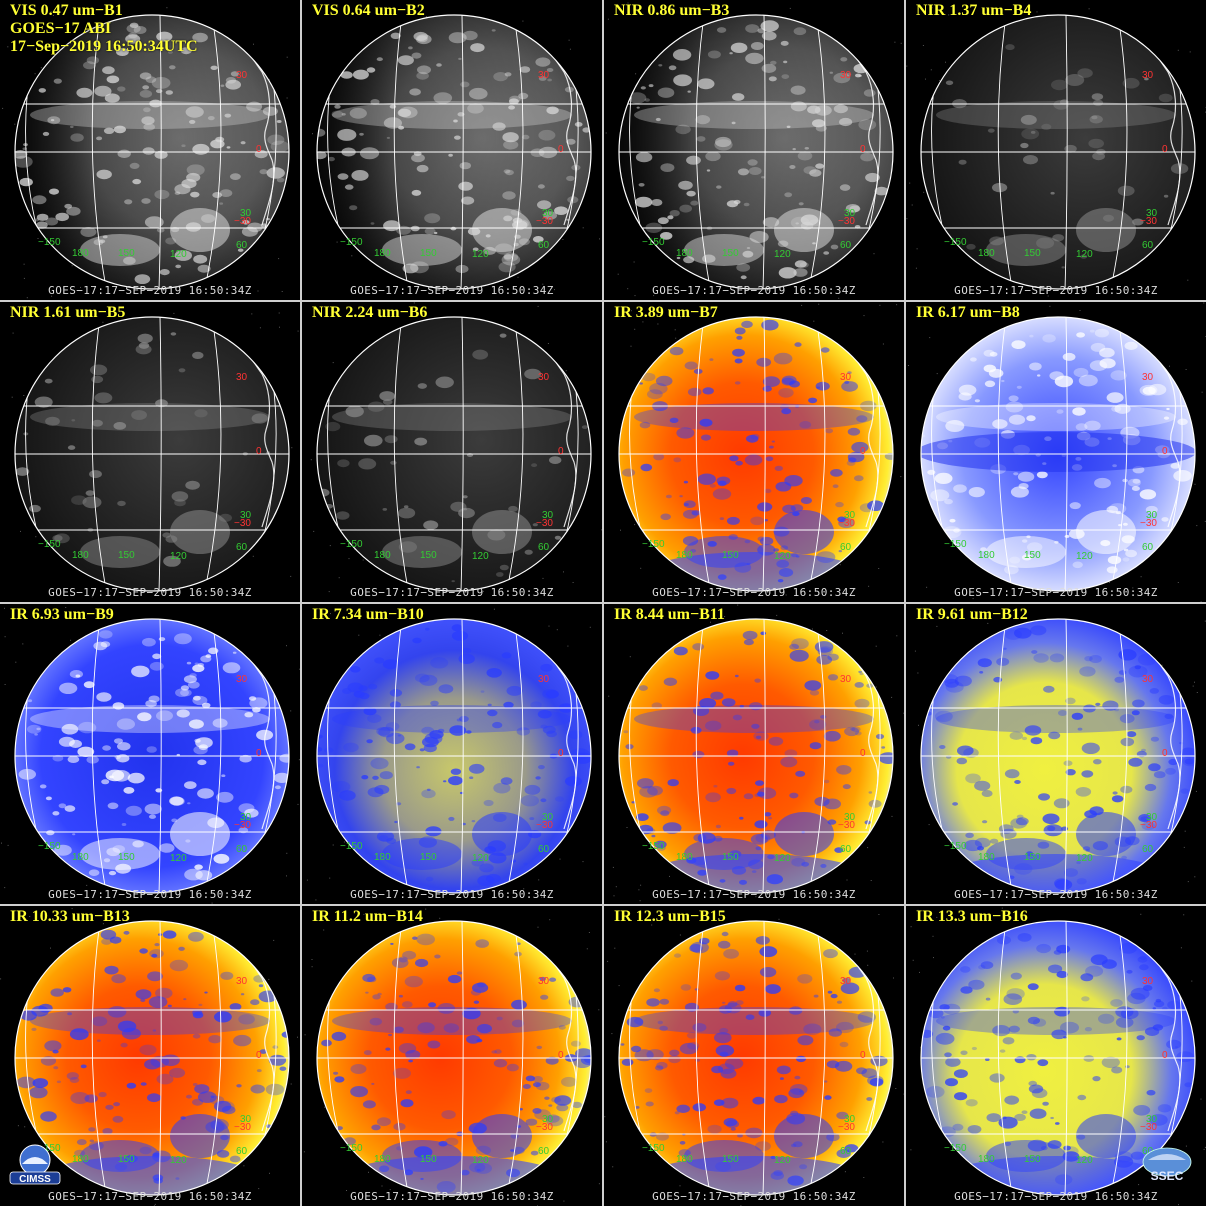  I want to click on panel-title: NIR 2.24 um−B6, so click(369, 313).